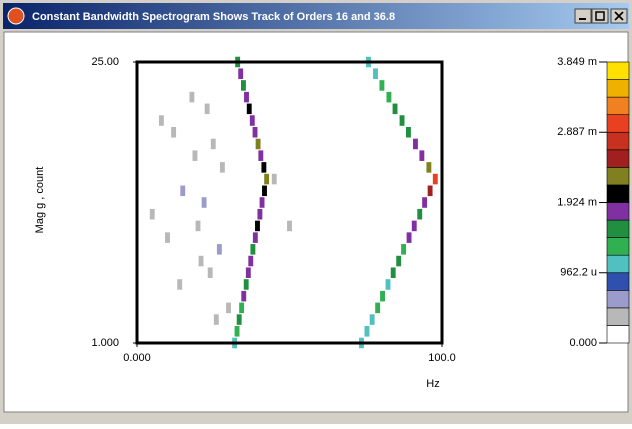 The image size is (632, 429). I want to click on colorbar-tick-label: 1.924 m, so click(577, 202).